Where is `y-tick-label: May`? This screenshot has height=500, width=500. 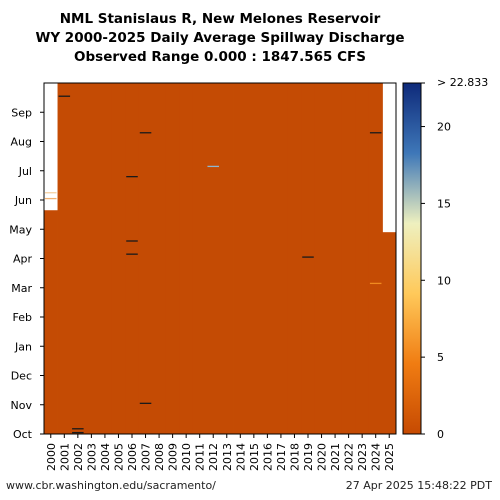
y-tick-label: May is located at coordinates (20, 229).